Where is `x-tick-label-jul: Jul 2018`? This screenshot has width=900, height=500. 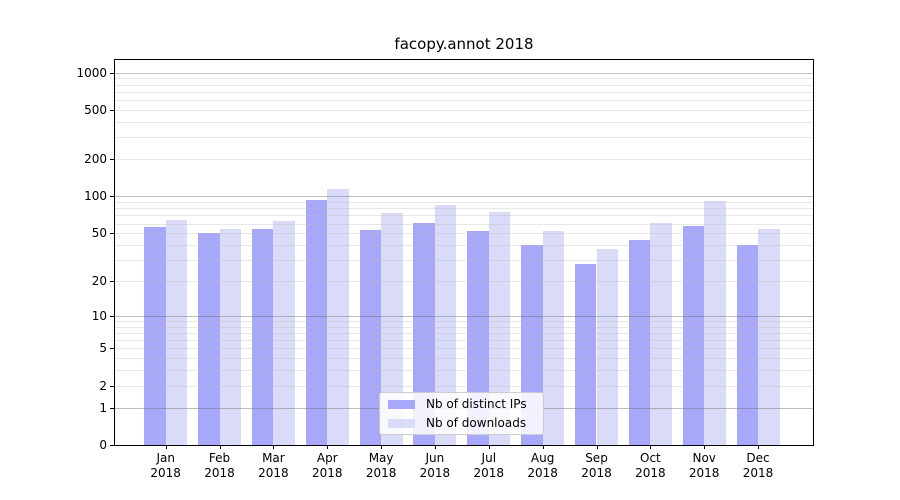 x-tick-label-jul: Jul 2018 is located at coordinates (489, 465).